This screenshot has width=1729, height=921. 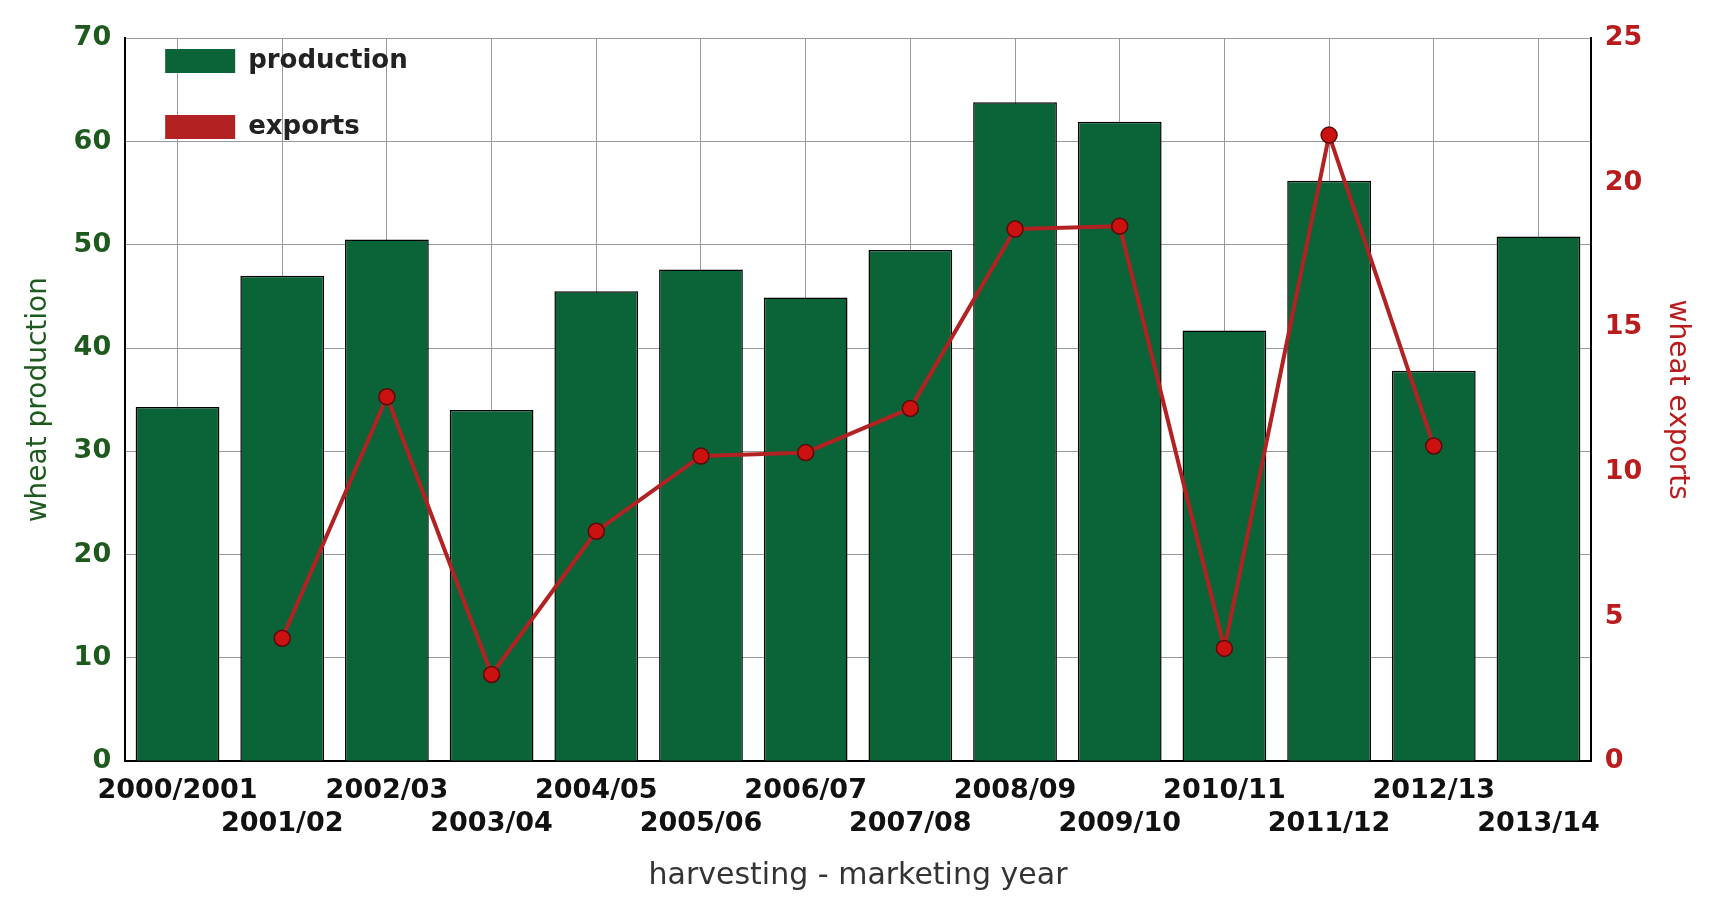 What do you see at coordinates (92, 655) in the screenshot?
I see `y-tick-label: 10` at bounding box center [92, 655].